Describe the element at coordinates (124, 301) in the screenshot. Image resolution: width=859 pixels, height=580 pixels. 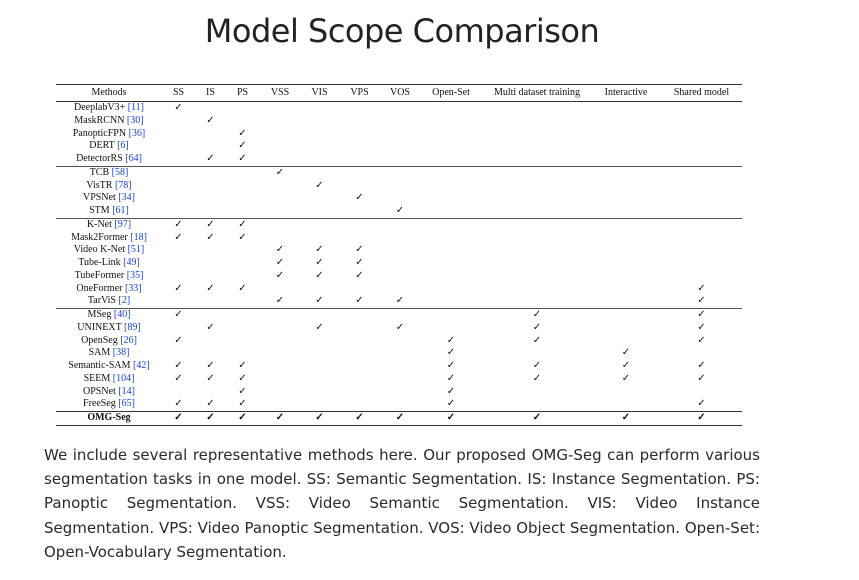
I see `citation-link: [2]` at that location.